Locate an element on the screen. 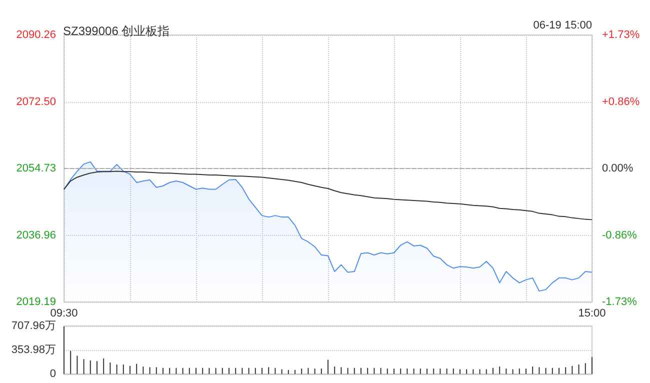  y2-tick-label: 0.00% is located at coordinates (618, 168).